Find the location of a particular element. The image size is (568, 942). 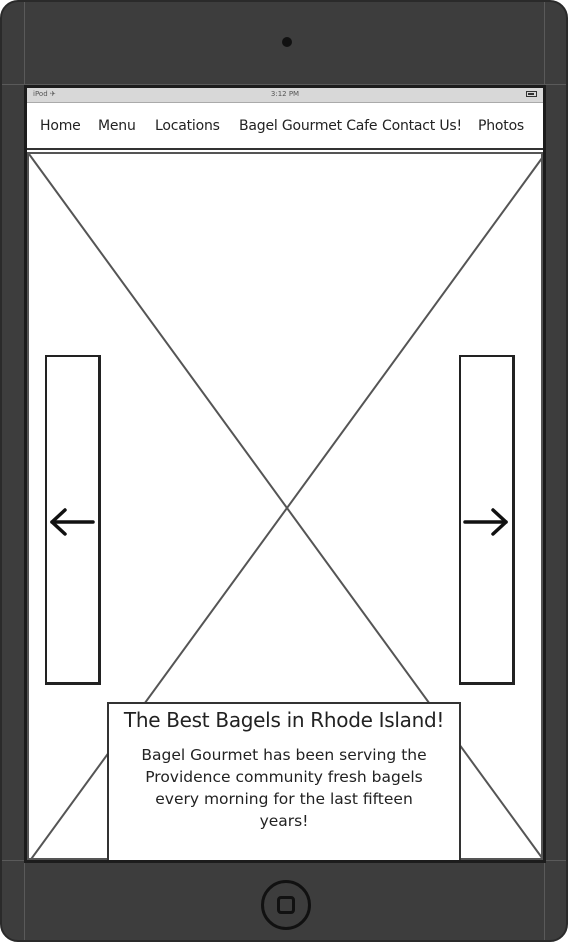

status-carrier: iPod ✈ is located at coordinates (44, 94).